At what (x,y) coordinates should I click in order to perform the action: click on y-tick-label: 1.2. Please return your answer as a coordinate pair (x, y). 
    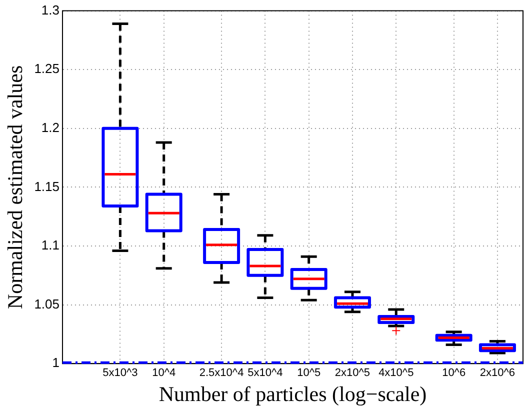
    Looking at the image, I should click on (50, 127).